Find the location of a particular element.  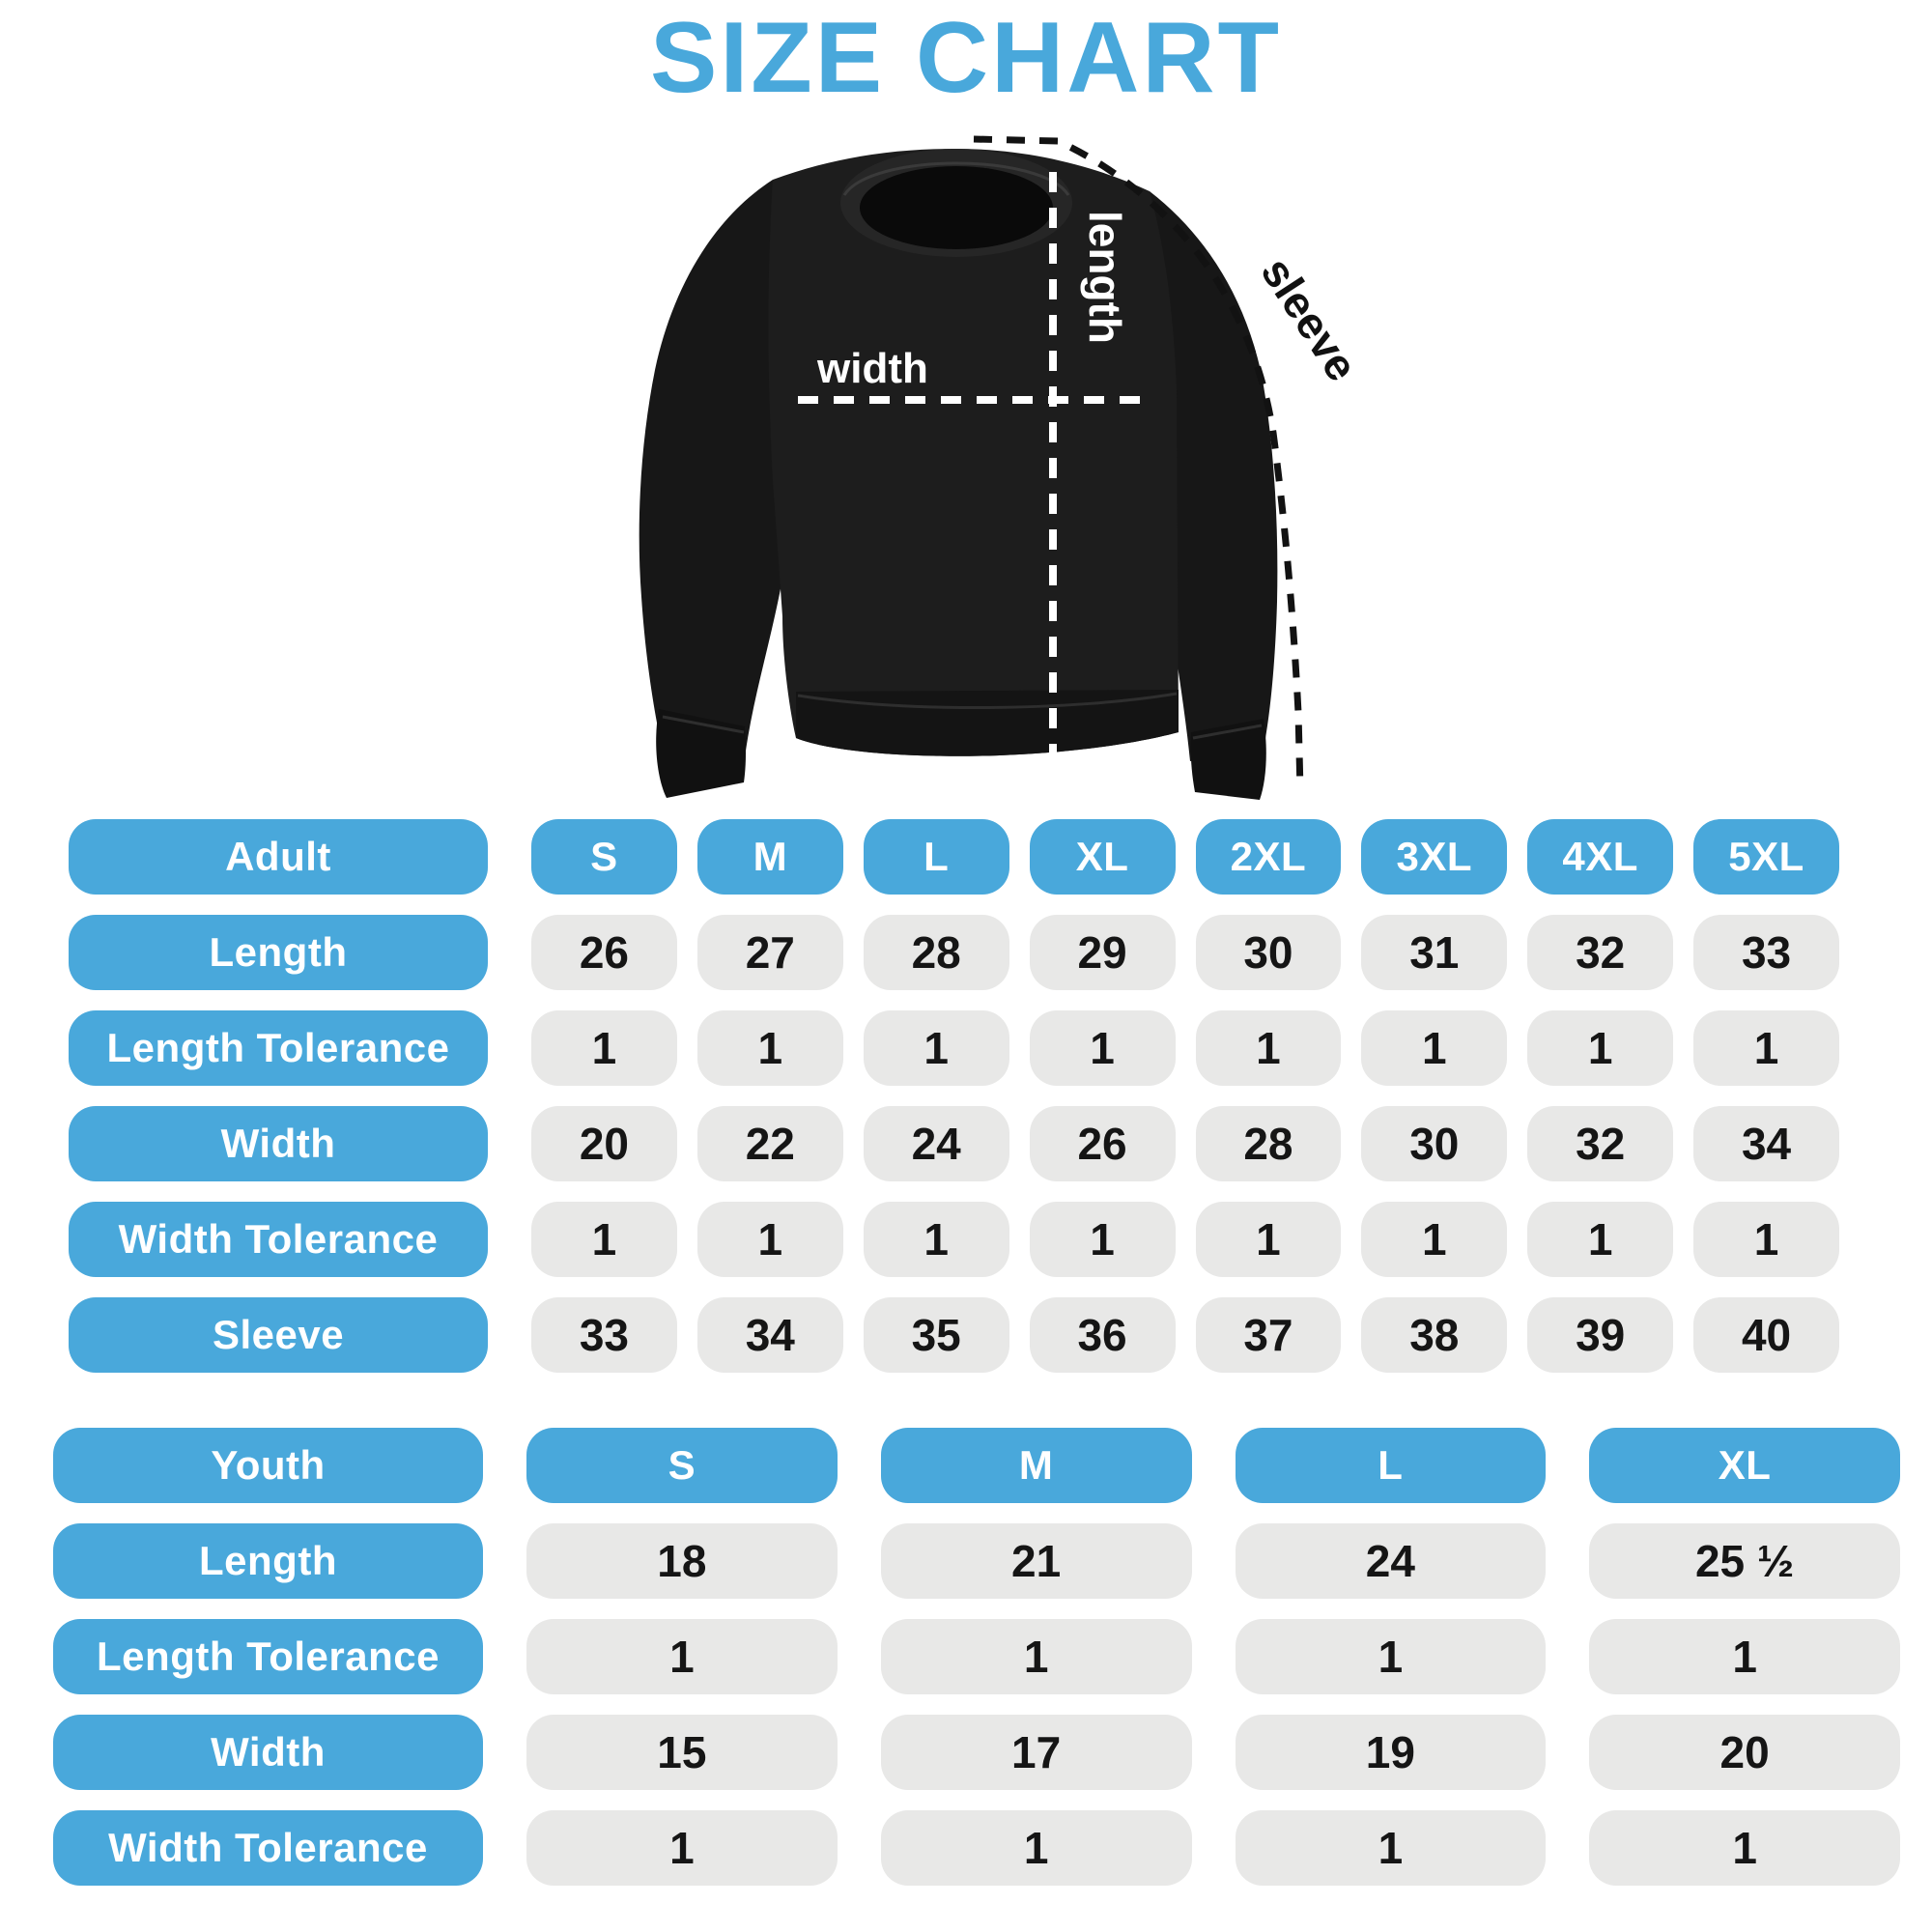

table-row: Length 26 27 28 29 30 31 32 33 is located at coordinates (954, 952).